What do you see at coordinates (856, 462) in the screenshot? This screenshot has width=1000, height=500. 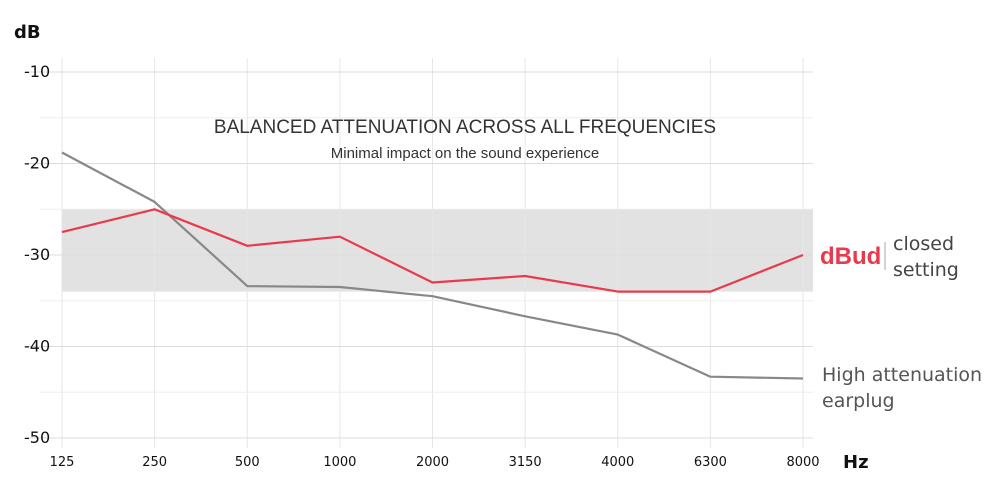 I see `x-axis-unit: Hz` at bounding box center [856, 462].